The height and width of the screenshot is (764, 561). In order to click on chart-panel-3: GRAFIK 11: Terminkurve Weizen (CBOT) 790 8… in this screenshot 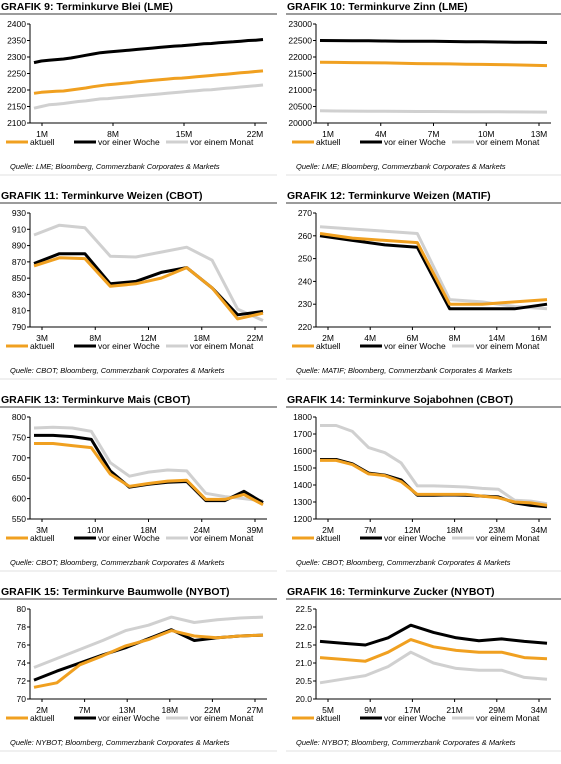, I will do `click(138, 285)`.